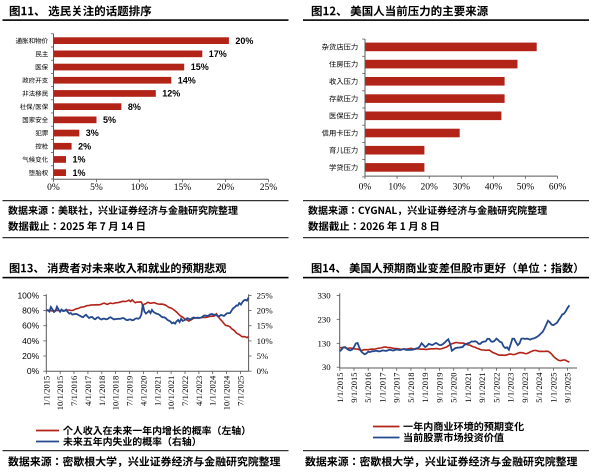 Image resolution: width=600 pixels, height=473 pixels. I want to click on svg-text: 130, so click(324, 343).